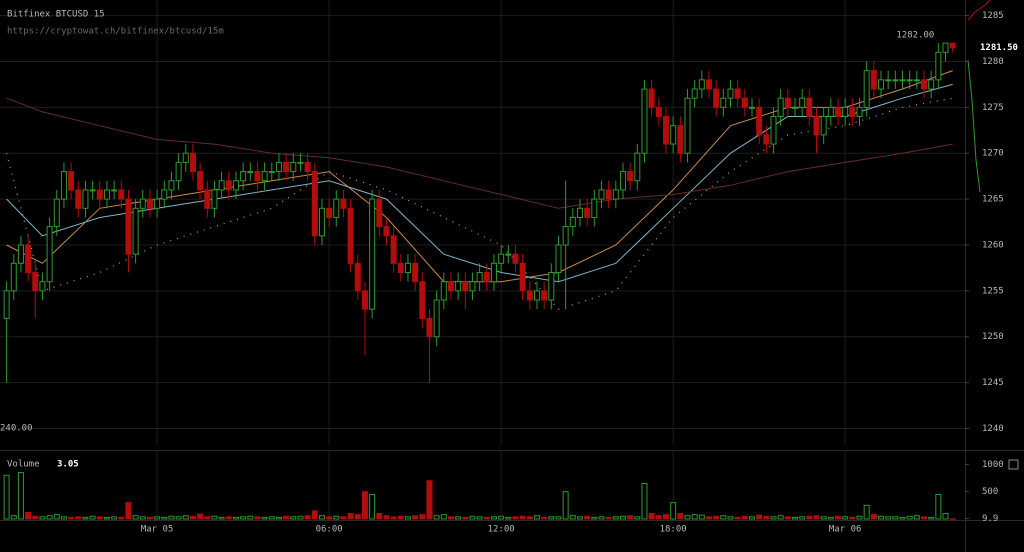 The image size is (1024, 552). I want to click on last-price-label: 1281.50, so click(999, 48).